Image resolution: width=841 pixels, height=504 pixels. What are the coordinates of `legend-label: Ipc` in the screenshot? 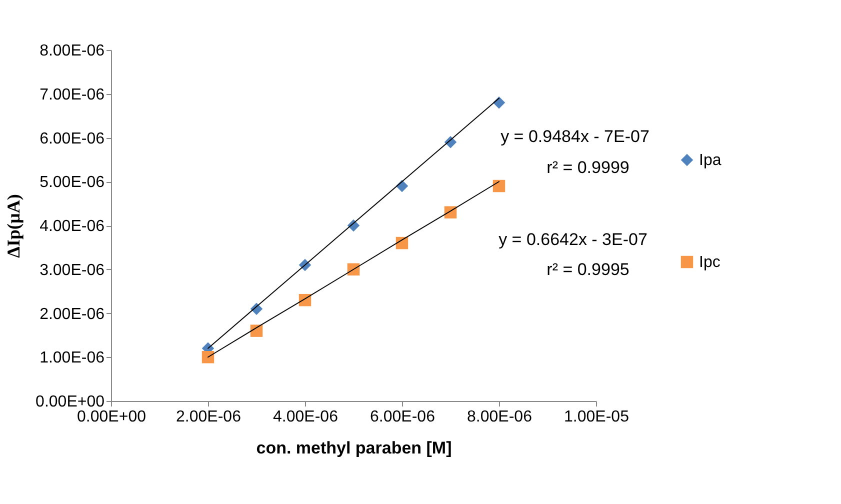 It's located at (709, 262).